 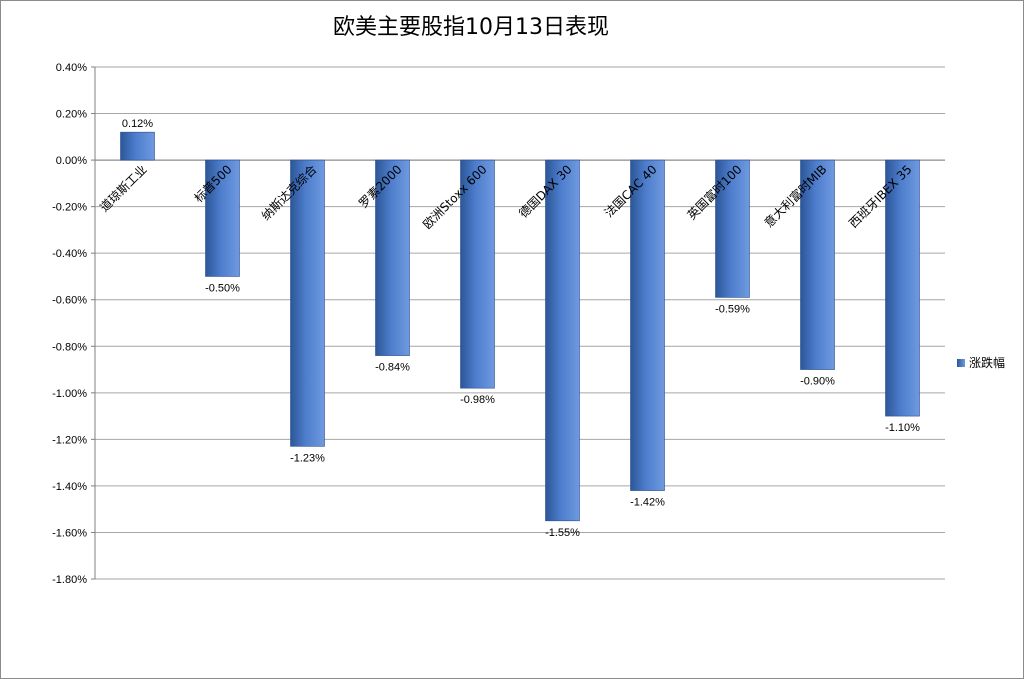 I want to click on y-tick-label: -1.40%, so click(x=69, y=487).